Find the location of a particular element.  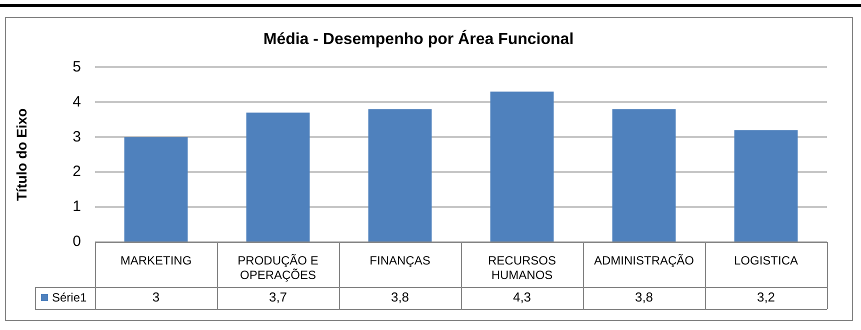

legend-label: Série1 is located at coordinates (70, 297).